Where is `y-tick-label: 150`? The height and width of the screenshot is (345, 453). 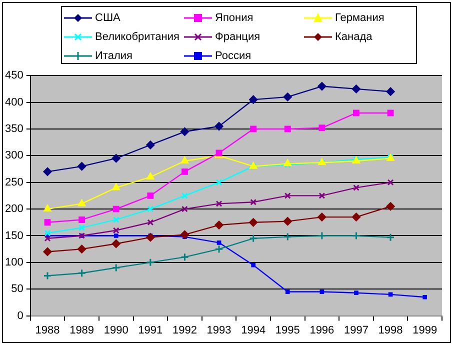
y-tick-label: 150 is located at coordinates (14, 236).